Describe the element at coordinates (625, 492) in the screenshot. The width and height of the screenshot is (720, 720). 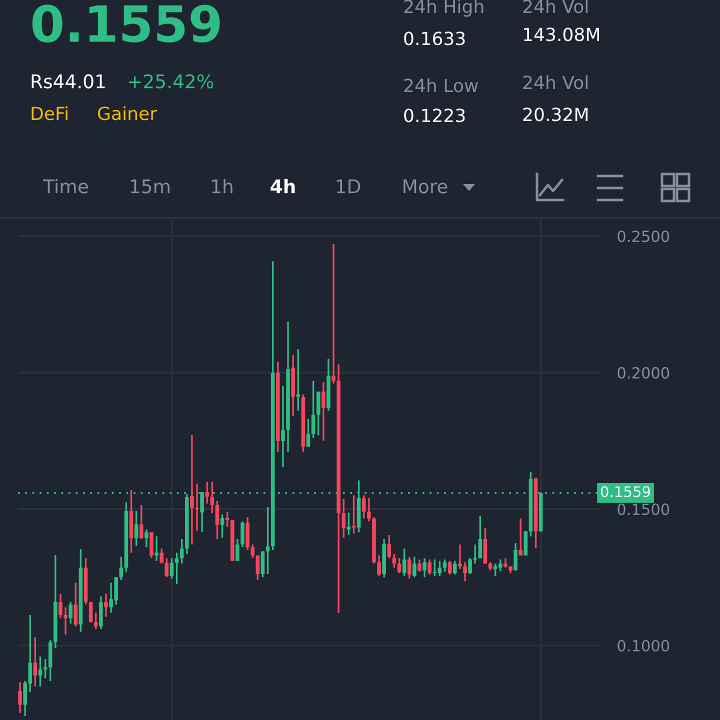
I see `ref-line-label: 0.1559` at that location.